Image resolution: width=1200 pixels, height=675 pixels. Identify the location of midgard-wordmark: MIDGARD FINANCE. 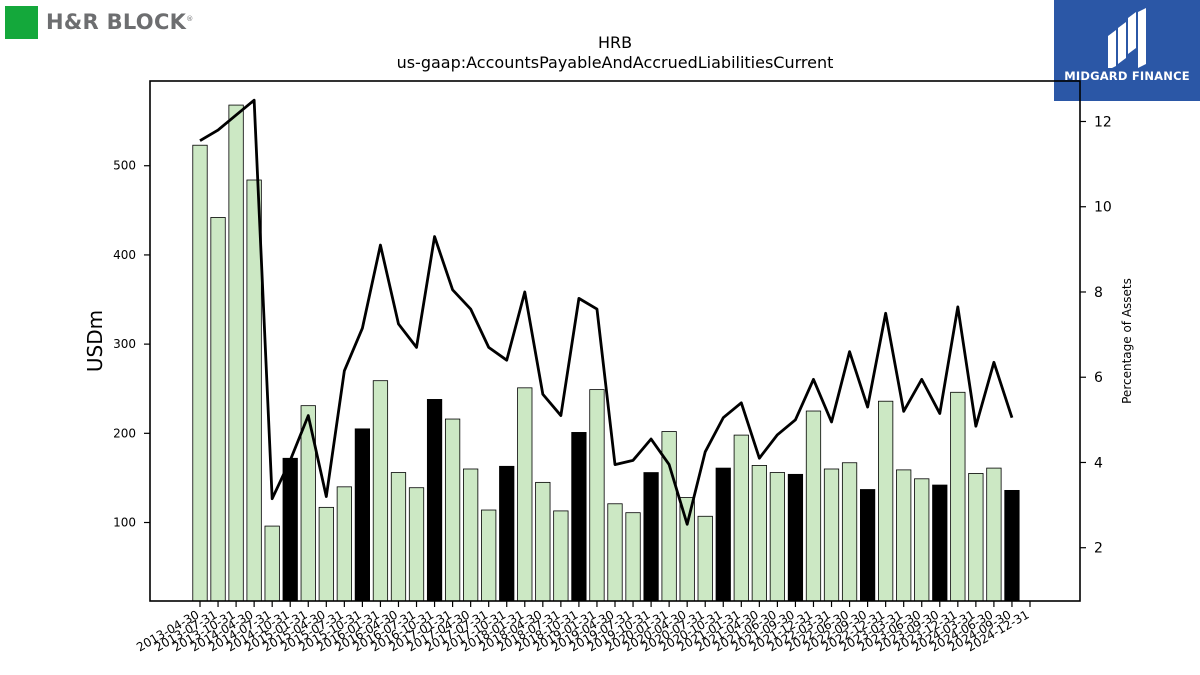
(1127, 76).